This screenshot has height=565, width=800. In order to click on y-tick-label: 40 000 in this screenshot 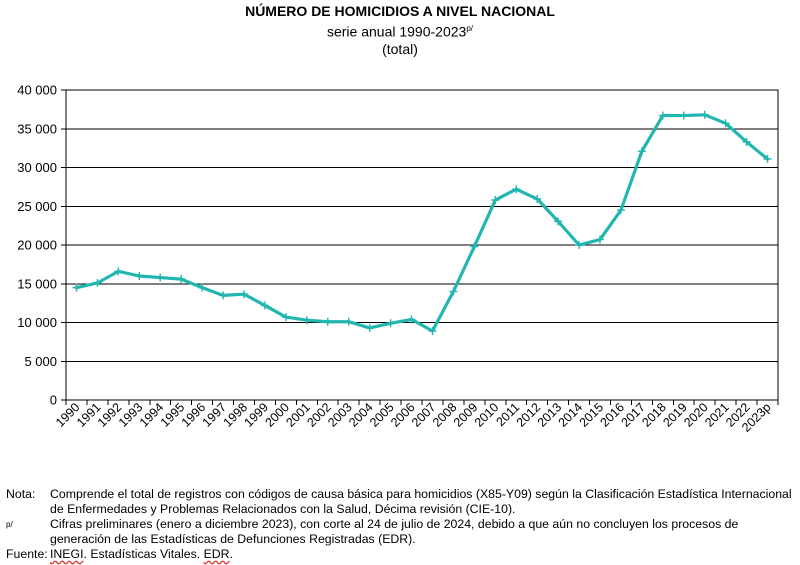, I will do `click(37, 90)`.